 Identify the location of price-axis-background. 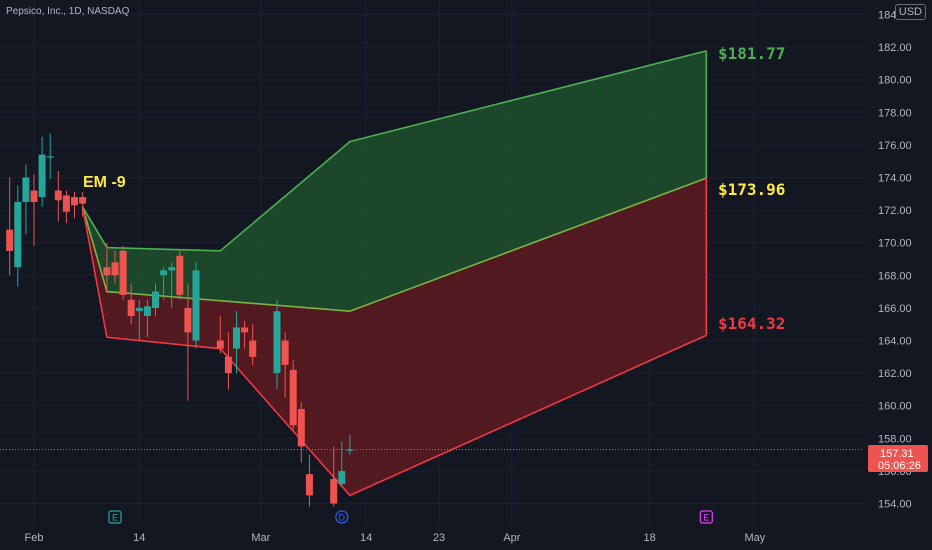
(898, 260).